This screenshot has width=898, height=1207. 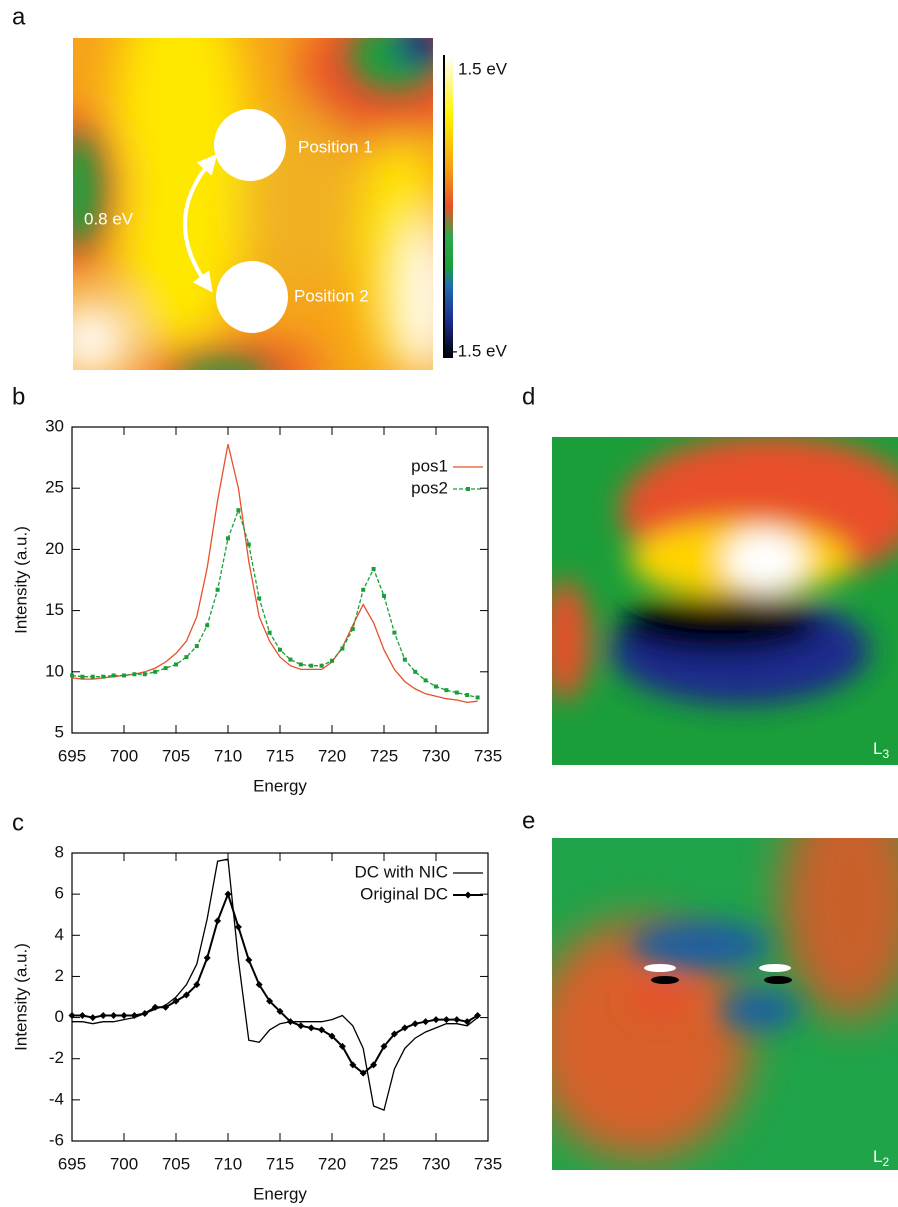 I want to click on panel-letter: a, so click(x=19, y=16).